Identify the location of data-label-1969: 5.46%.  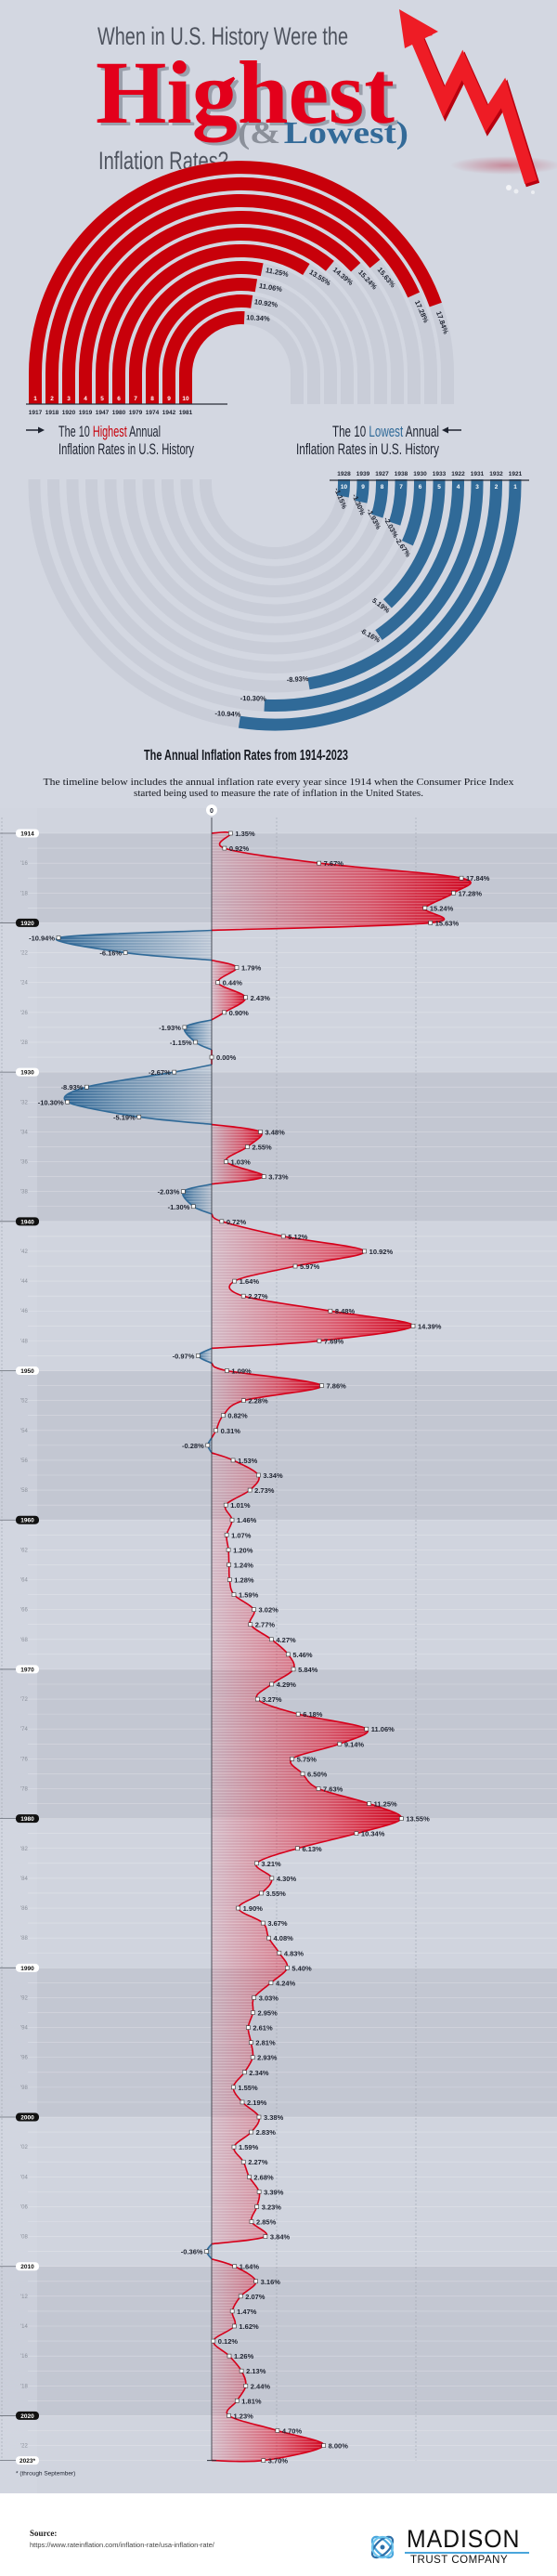
(302, 1655).